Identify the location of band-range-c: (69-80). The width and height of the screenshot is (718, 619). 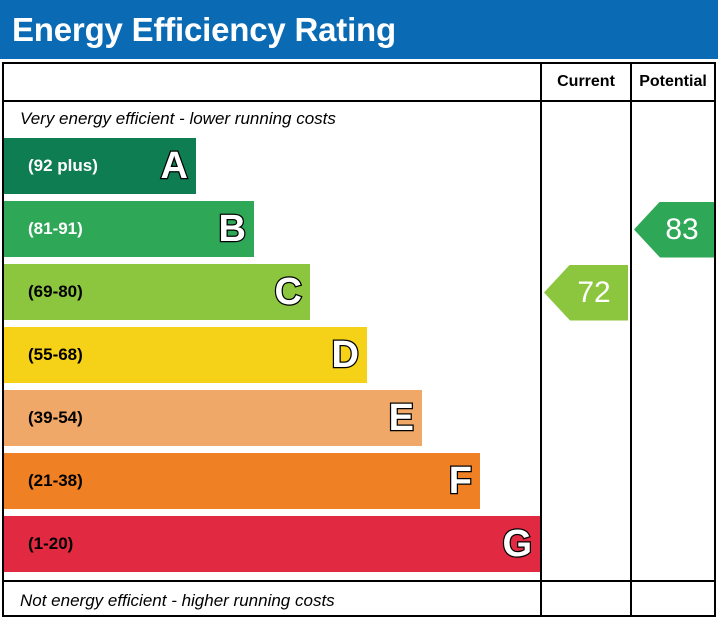
(55, 291).